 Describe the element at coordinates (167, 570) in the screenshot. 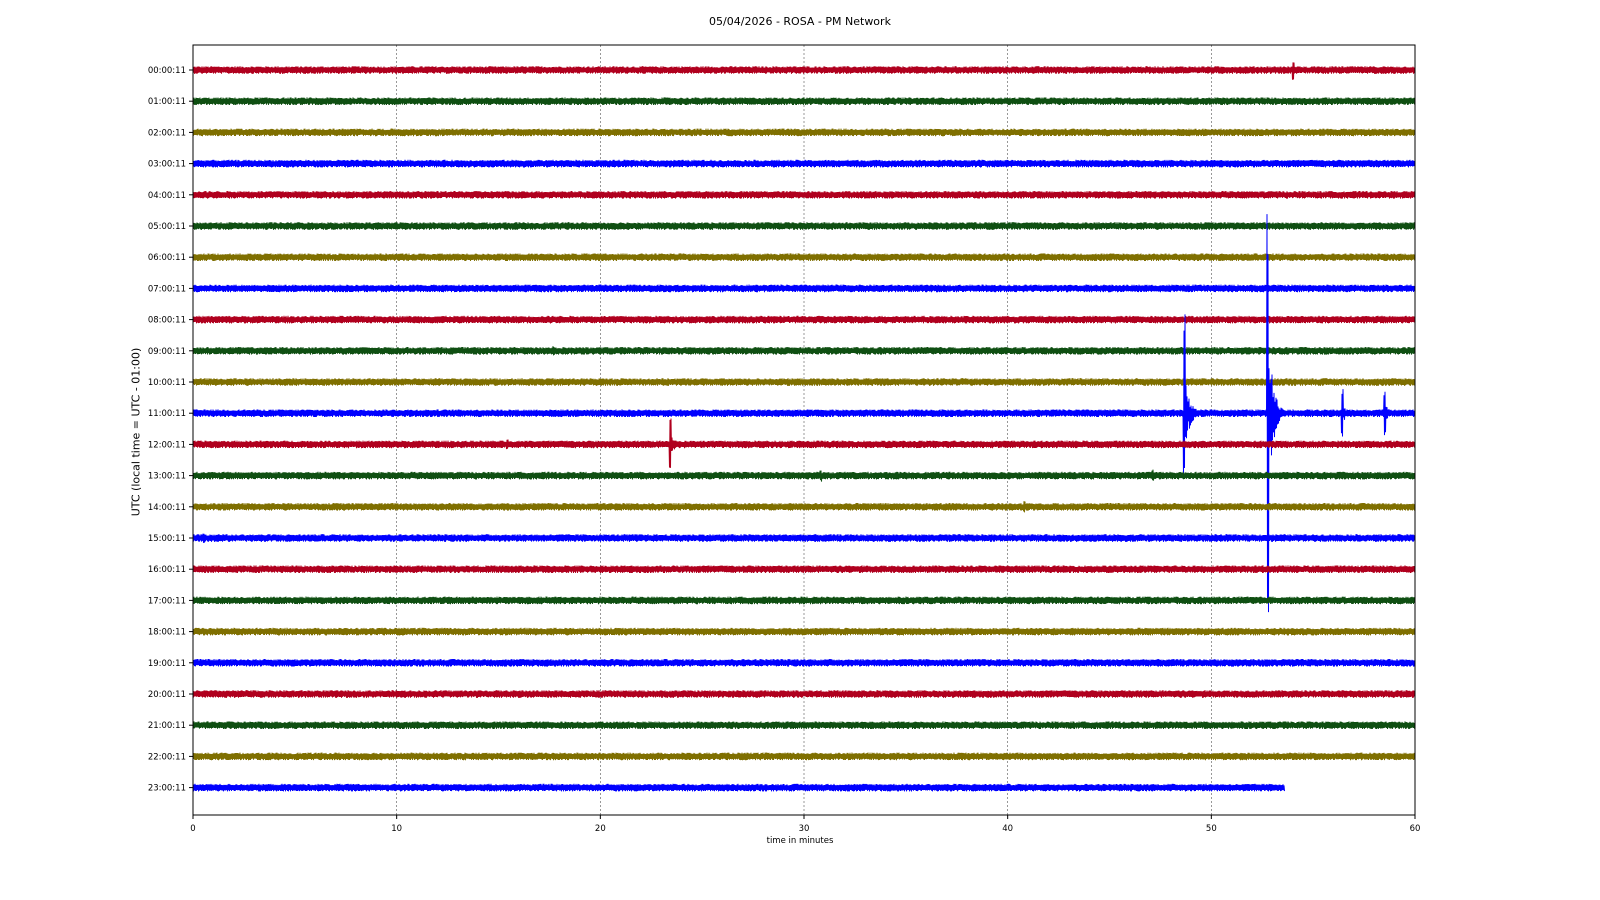

I see `y-tick-label: 16:00:11` at that location.